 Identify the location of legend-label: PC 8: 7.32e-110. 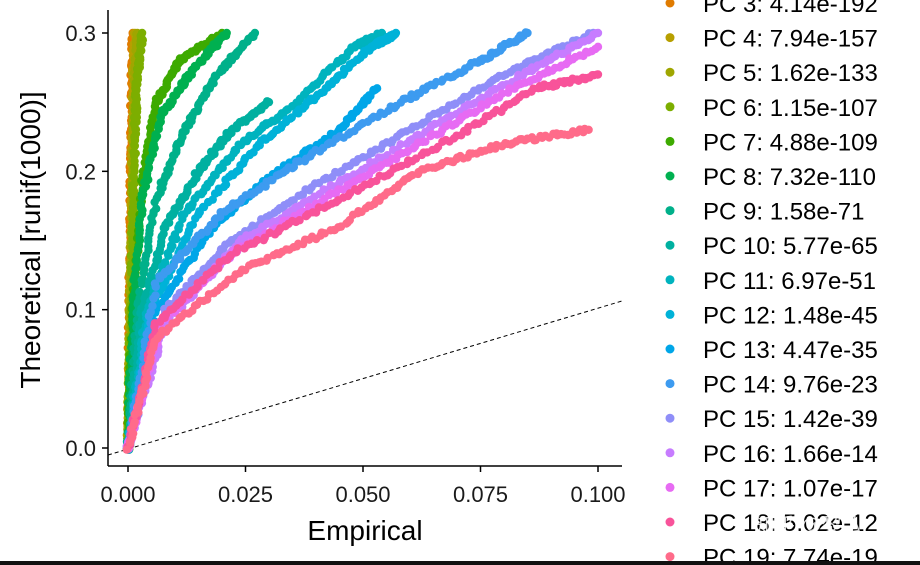
(789, 177).